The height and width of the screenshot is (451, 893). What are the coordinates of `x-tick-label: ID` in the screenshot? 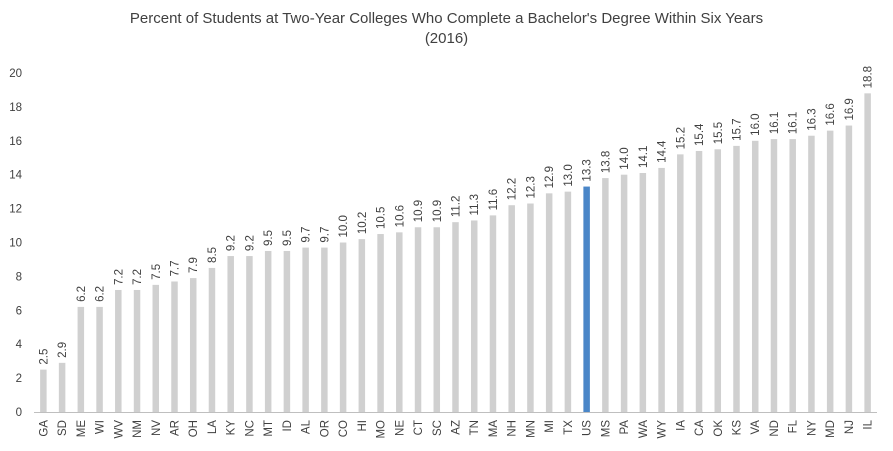 It's located at (288, 426).